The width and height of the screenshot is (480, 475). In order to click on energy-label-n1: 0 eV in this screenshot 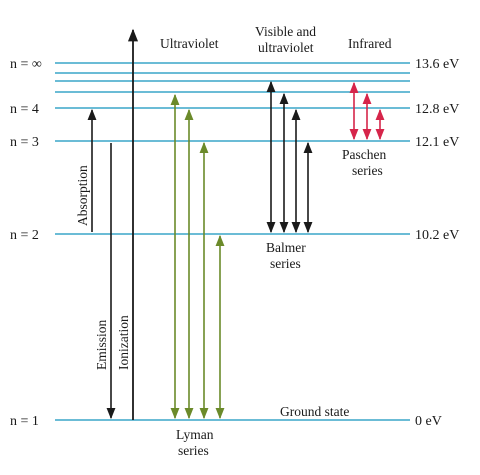, I will do `click(428, 421)`.